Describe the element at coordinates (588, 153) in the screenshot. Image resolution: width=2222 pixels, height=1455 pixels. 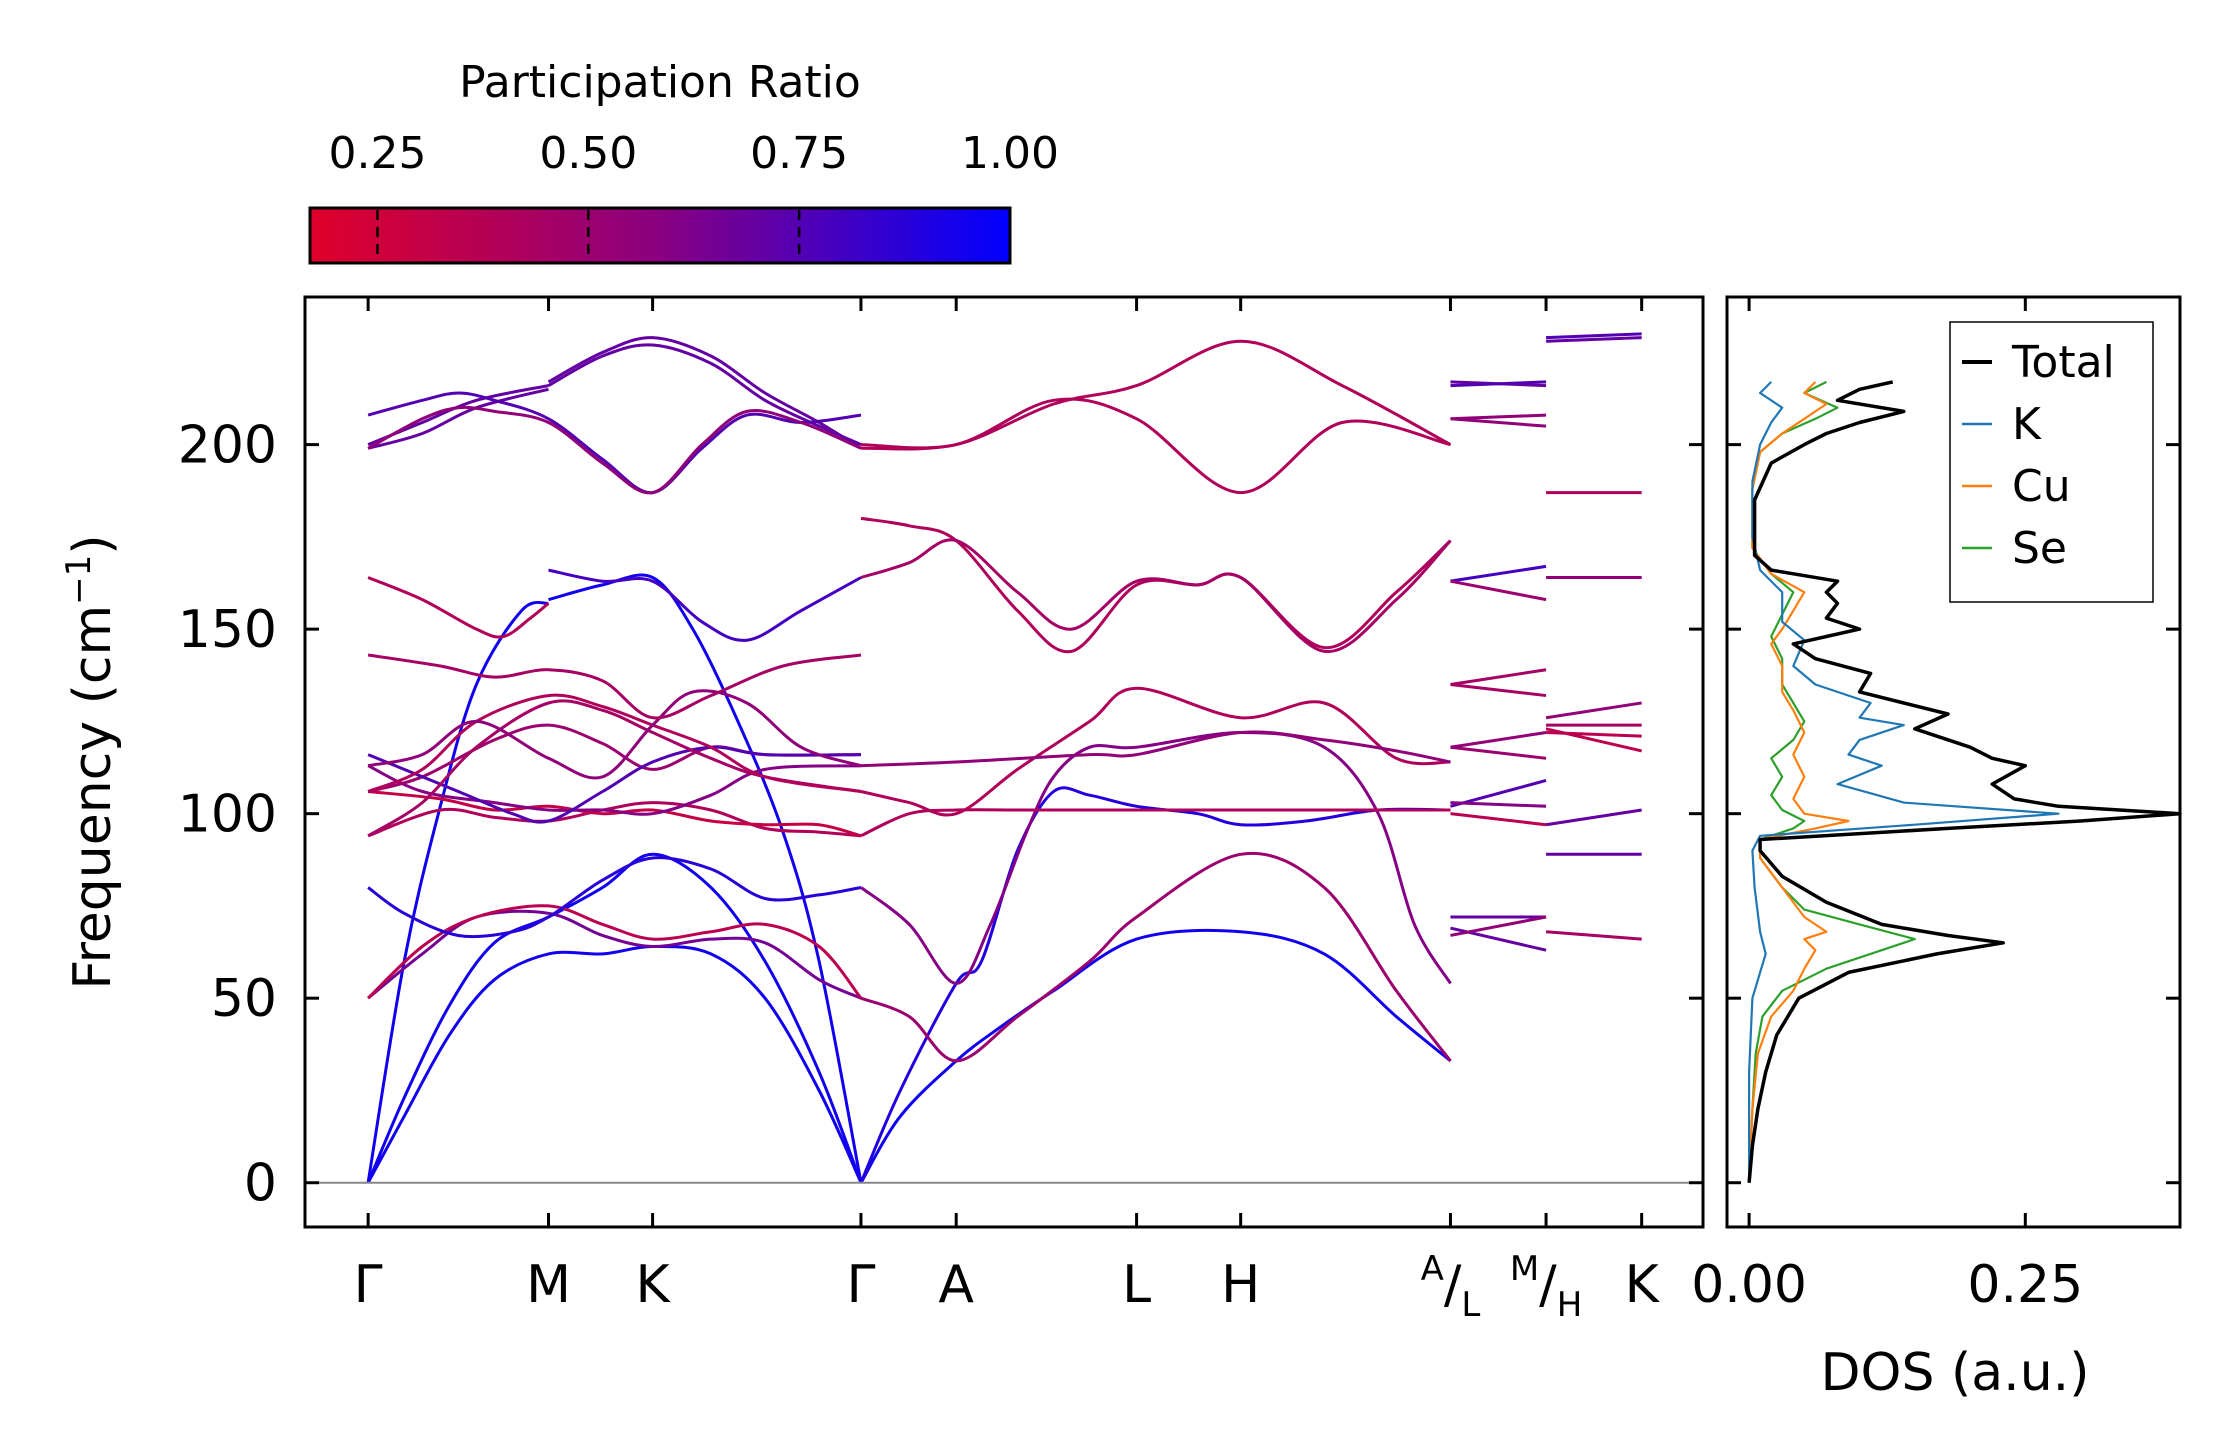
I see `colorbar-tick-label: 0.50` at that location.